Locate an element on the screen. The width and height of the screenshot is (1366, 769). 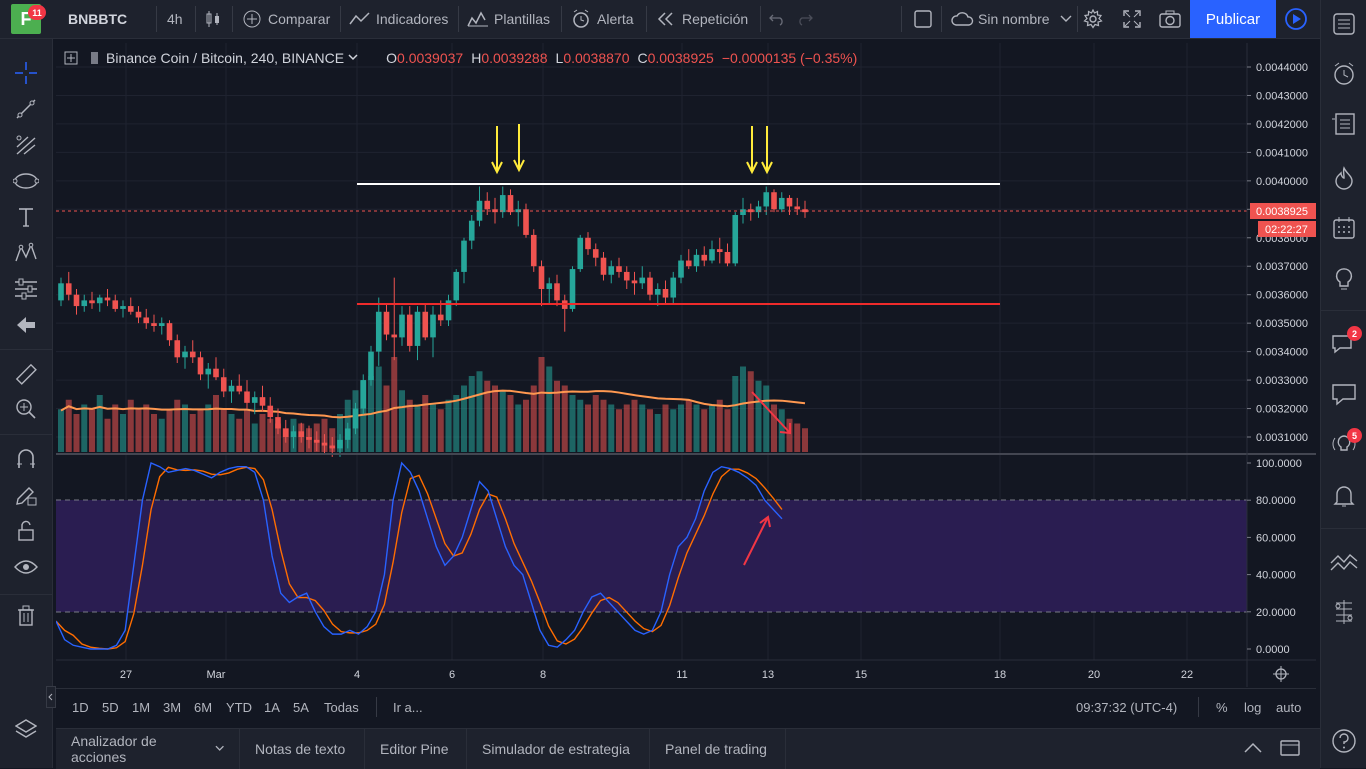
calendar-button is located at coordinates (1344, 228).